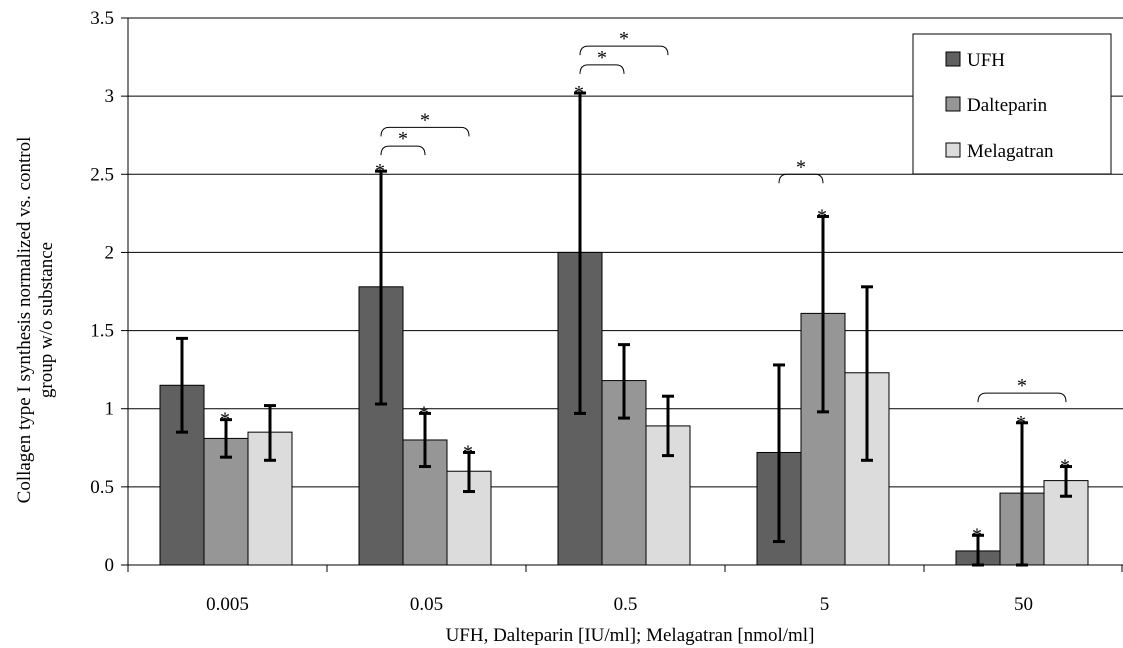 This screenshot has height=648, width=1123. I want to click on y-tick-label: 1.5, so click(102, 331).